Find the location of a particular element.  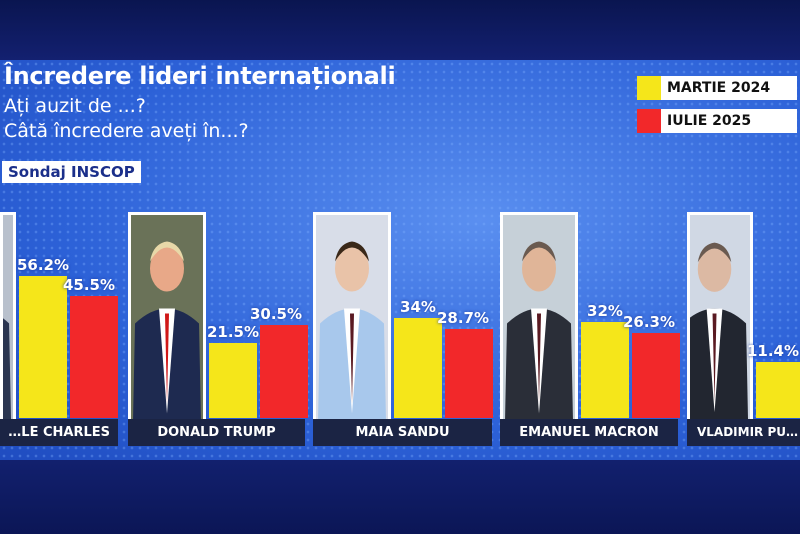

leader-panel: 56.2% 45.5% …LE CHARLES is located at coordinates (59, 329).